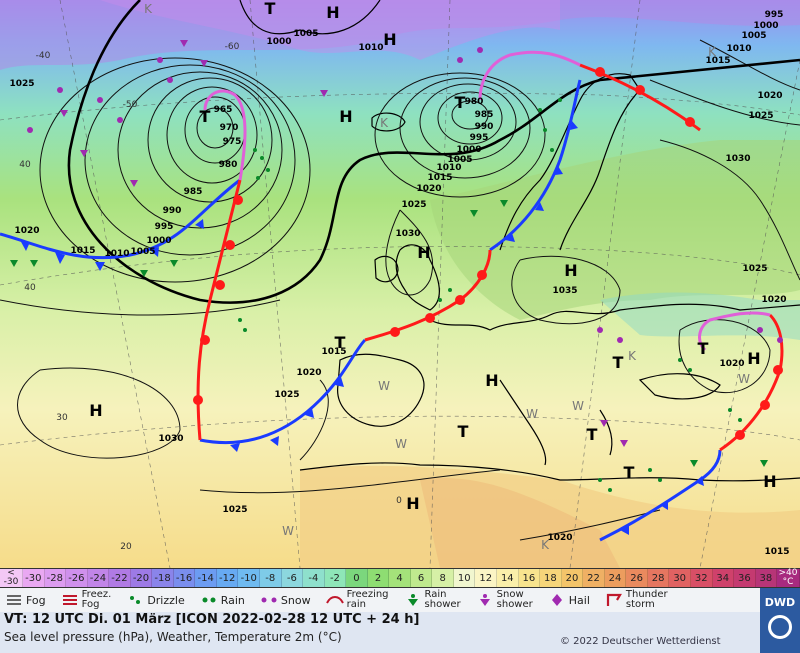  What do you see at coordinates (788, 578) in the screenshot?
I see `colorbar-high-end: >40 °C` at bounding box center [788, 578].